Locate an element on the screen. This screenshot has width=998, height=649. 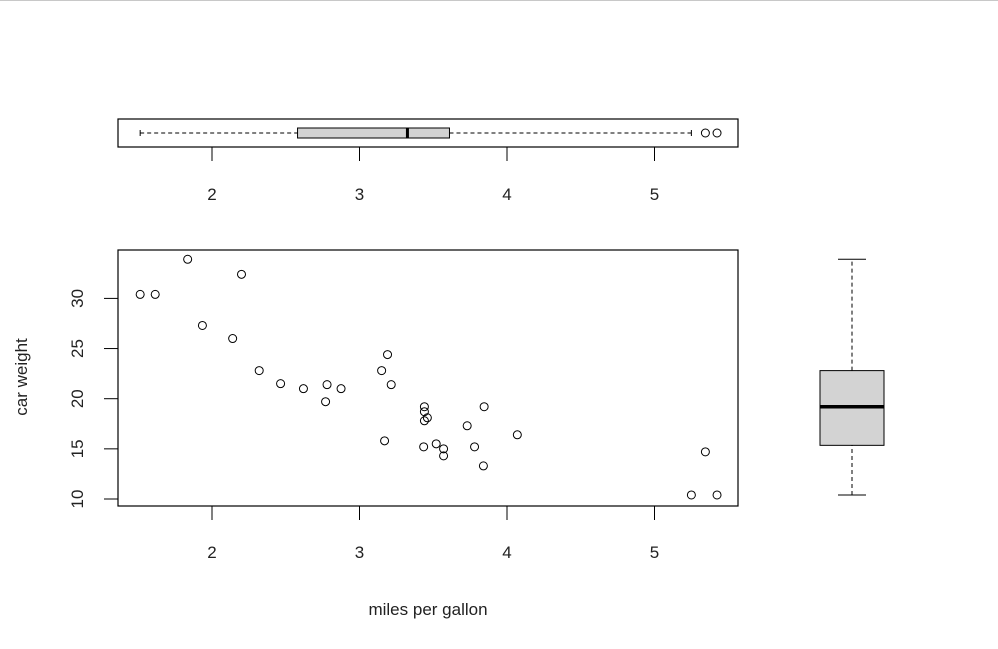
x-axis-label: miles per gallon is located at coordinates (427, 609).